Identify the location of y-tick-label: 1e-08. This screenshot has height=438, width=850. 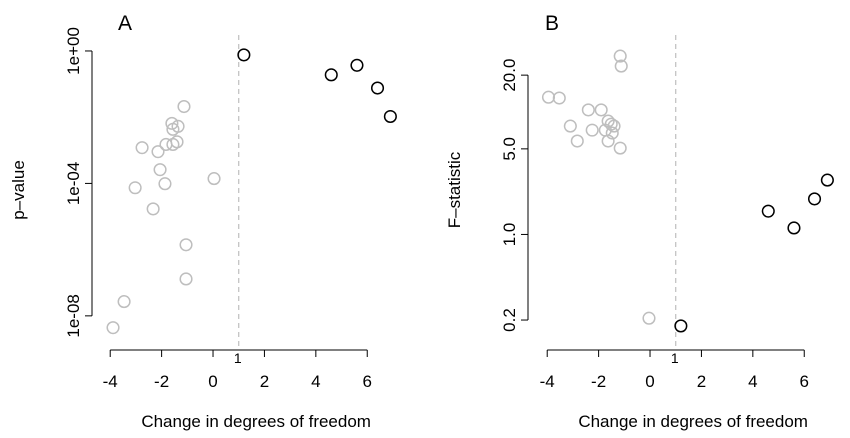
(73, 315).